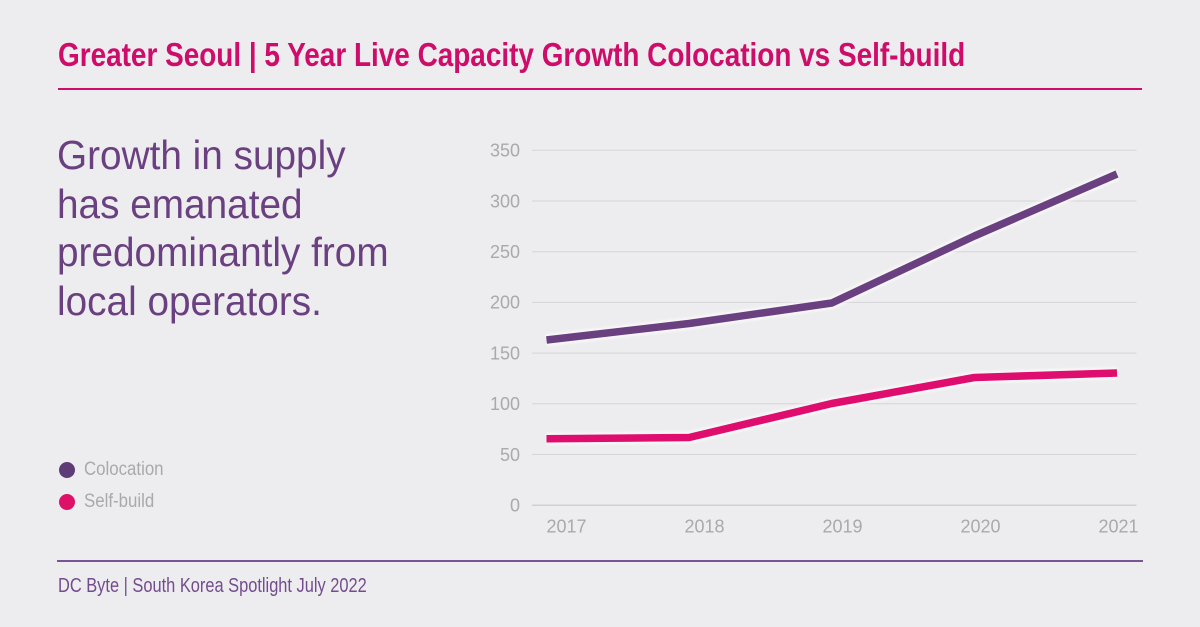 The image size is (1200, 627). Describe the element at coordinates (505, 404) in the screenshot. I see `svg-text: 100` at that location.